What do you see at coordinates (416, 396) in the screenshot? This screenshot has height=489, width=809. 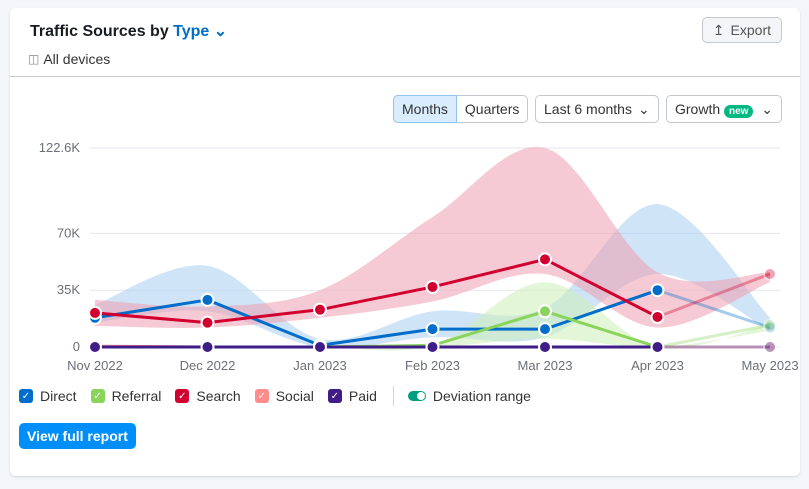 I see `toggle-icon` at bounding box center [416, 396].